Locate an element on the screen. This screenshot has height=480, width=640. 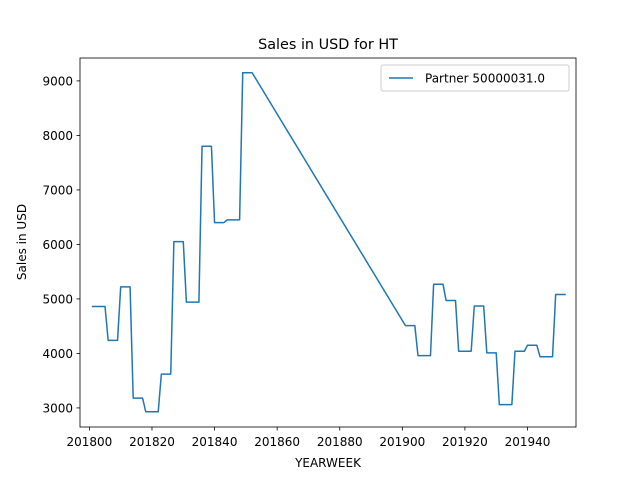
x-tick-label: 201840 is located at coordinates (215, 442).